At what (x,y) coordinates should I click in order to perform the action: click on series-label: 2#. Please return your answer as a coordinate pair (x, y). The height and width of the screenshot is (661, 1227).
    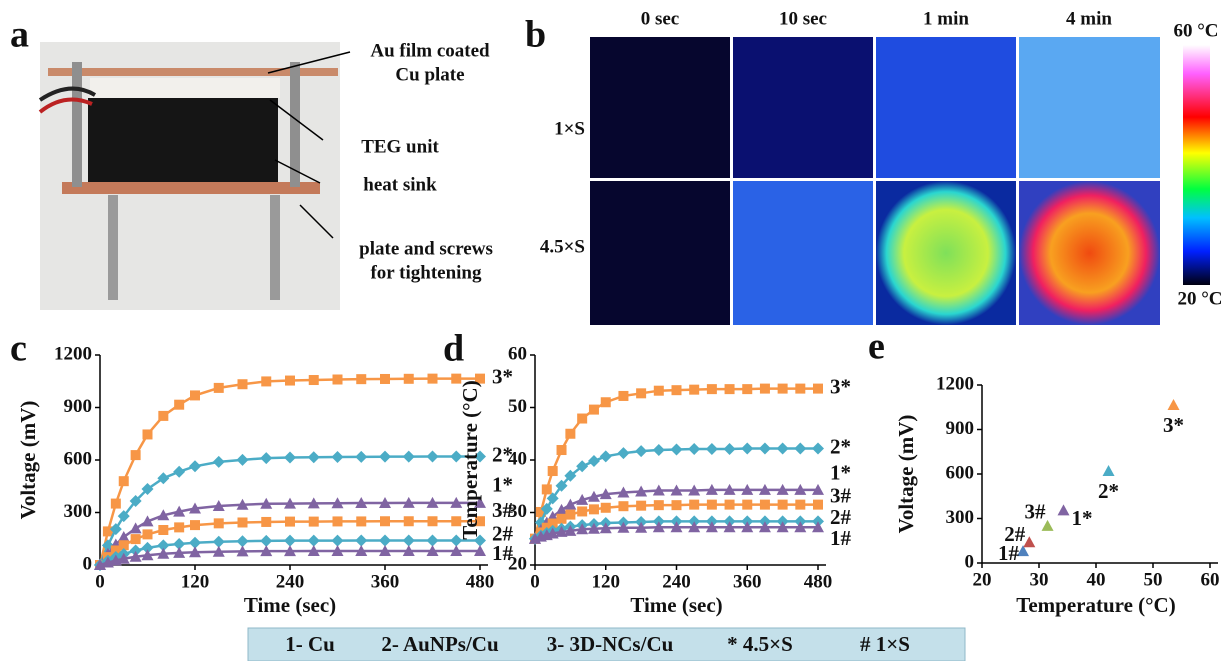
    Looking at the image, I should click on (841, 517).